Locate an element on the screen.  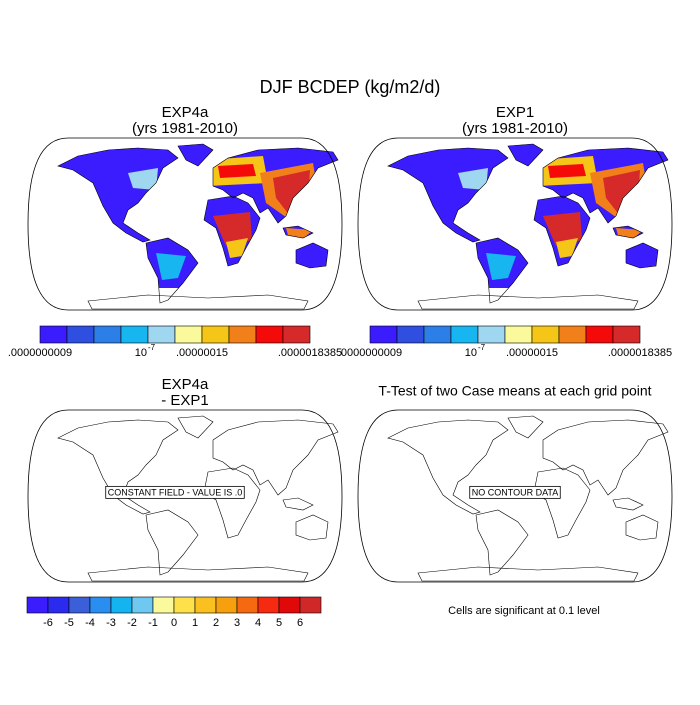
note: Cells are significant at 0.1 level is located at coordinates (524, 611).